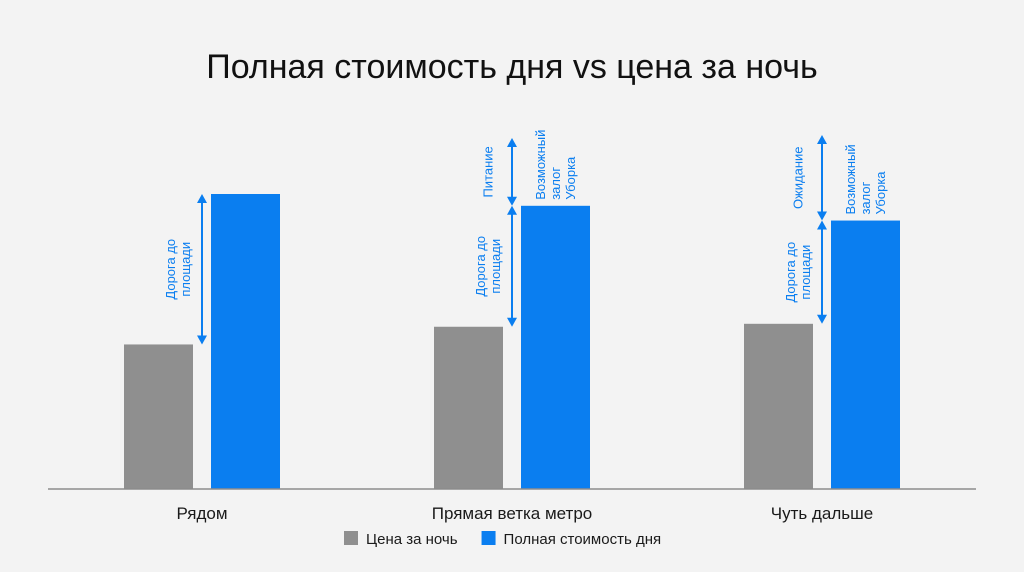  Describe the element at coordinates (512, 513) in the screenshot. I see `x-tick-label: Прямая ветка метро` at that location.